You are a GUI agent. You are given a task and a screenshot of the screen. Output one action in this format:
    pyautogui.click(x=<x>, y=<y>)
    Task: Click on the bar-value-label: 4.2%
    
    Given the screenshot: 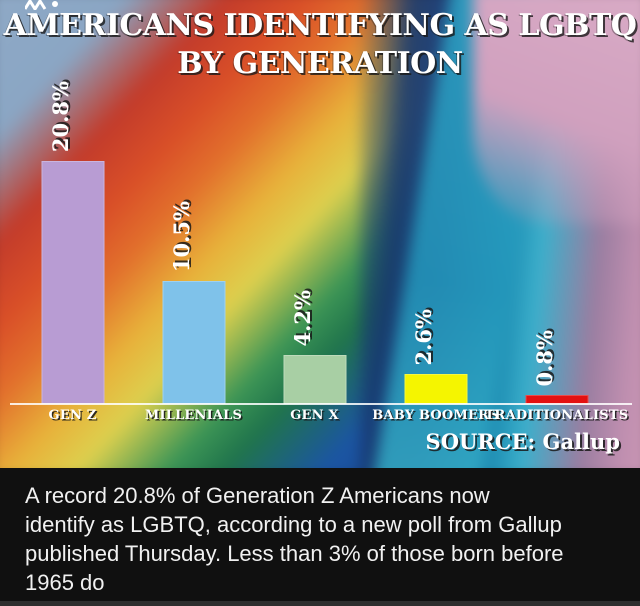 What is the action you would take?
    pyautogui.click(x=302, y=318)
    